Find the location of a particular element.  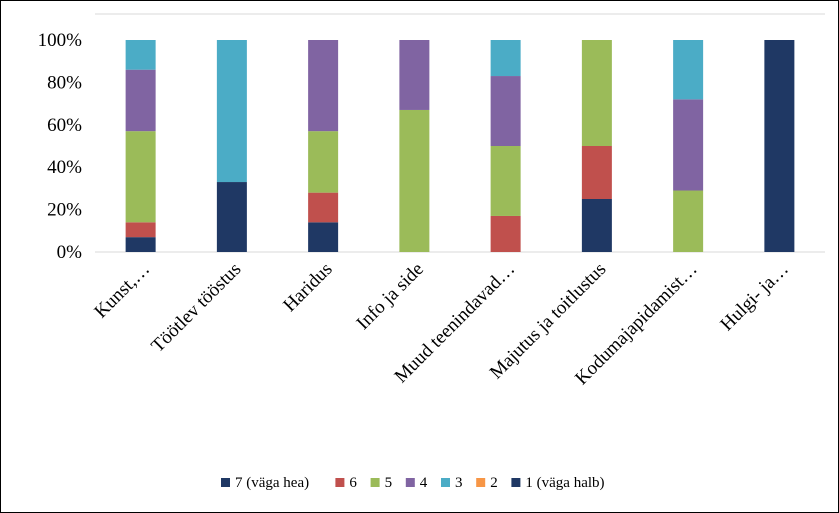

y-tick-label: 40% is located at coordinates (64, 167).